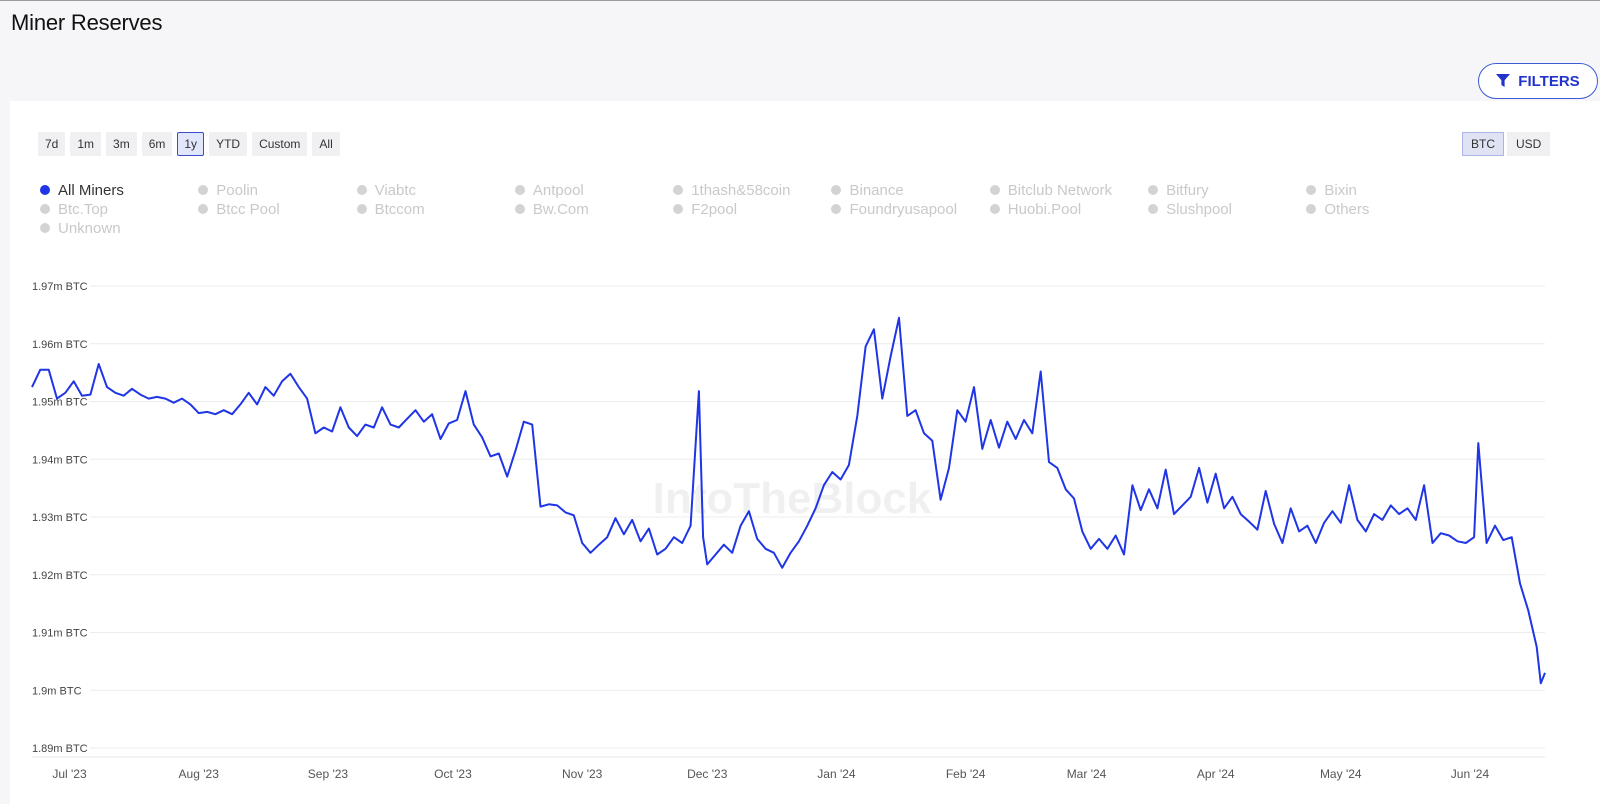  I want to click on range-button-1m: 1m, so click(86, 144).